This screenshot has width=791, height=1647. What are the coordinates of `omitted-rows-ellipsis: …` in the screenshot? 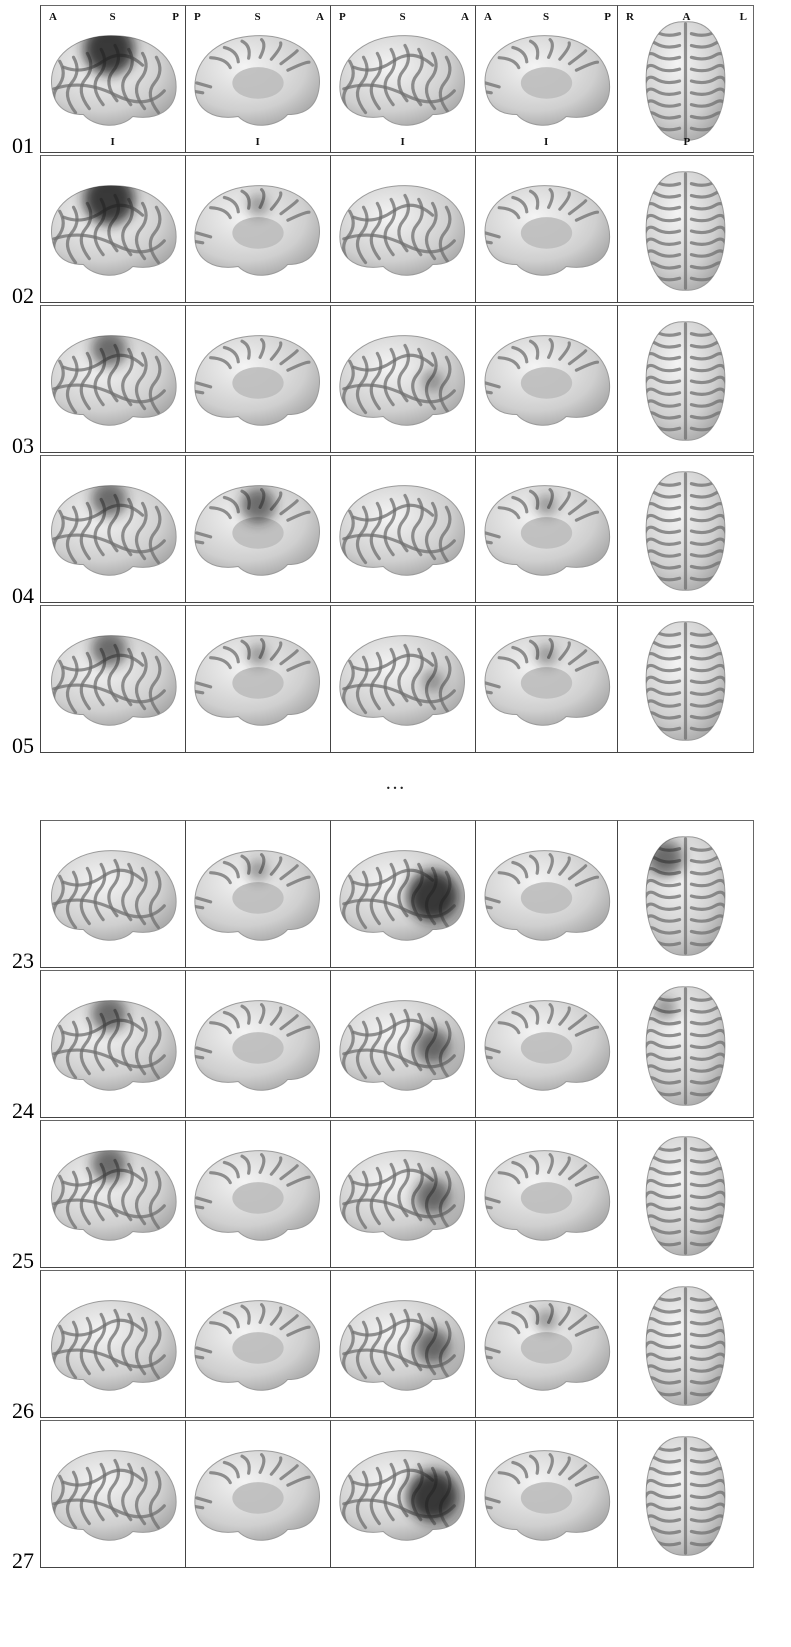 It's located at (395, 783).